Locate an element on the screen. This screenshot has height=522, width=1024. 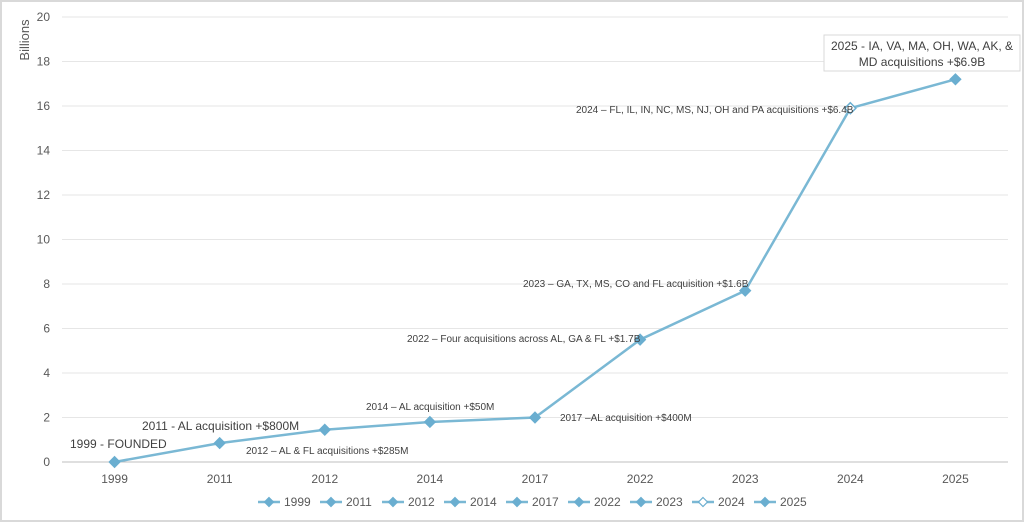
legend-marker-2022 is located at coordinates (579, 502).